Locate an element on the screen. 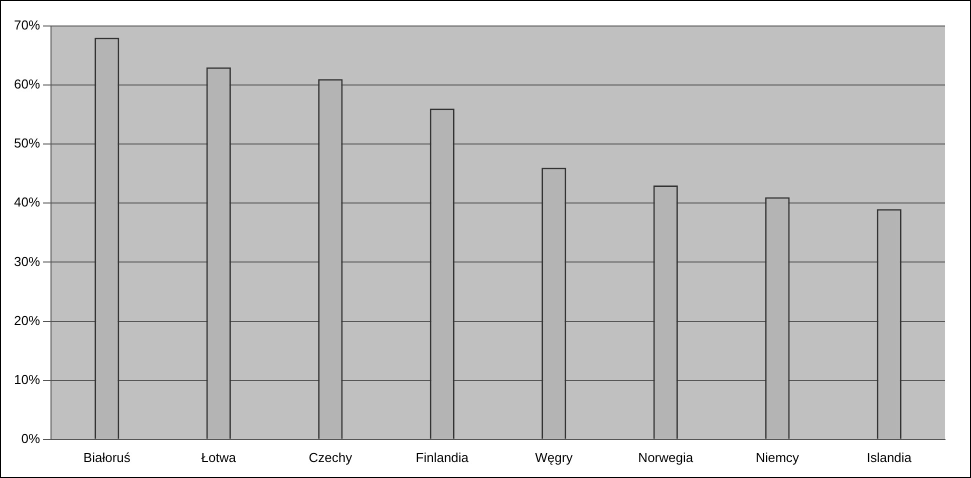 This screenshot has width=971, height=478. x-tick-label: Niemcy is located at coordinates (778, 457).